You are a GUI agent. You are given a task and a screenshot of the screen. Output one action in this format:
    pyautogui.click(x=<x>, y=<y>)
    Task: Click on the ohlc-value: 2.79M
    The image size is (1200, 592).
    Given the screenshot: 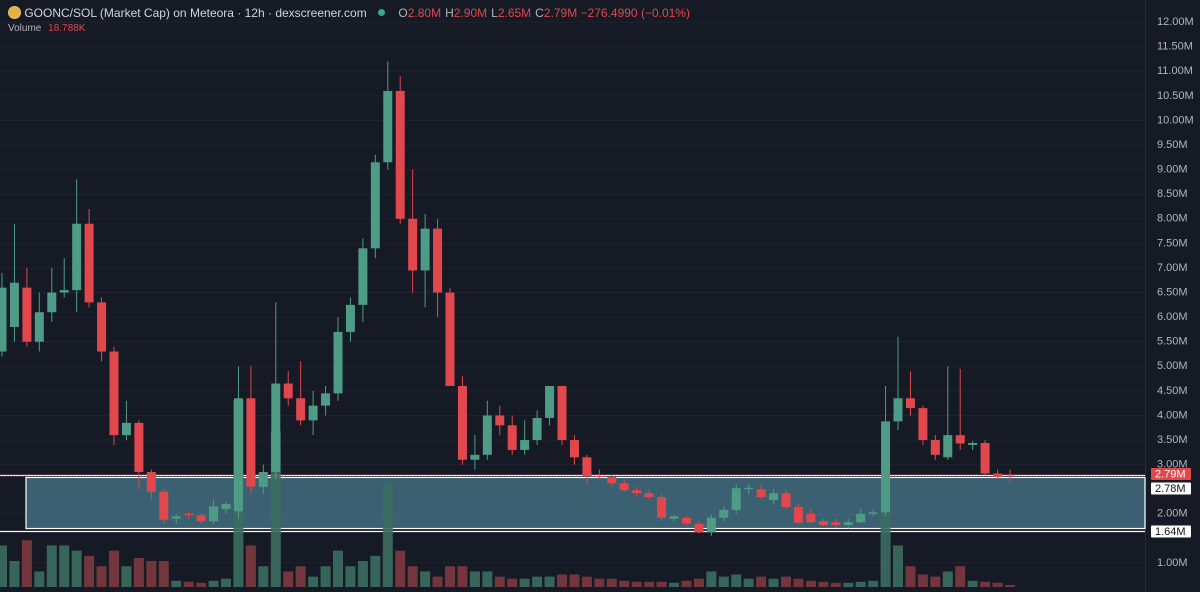 What is the action you would take?
    pyautogui.click(x=560, y=13)
    